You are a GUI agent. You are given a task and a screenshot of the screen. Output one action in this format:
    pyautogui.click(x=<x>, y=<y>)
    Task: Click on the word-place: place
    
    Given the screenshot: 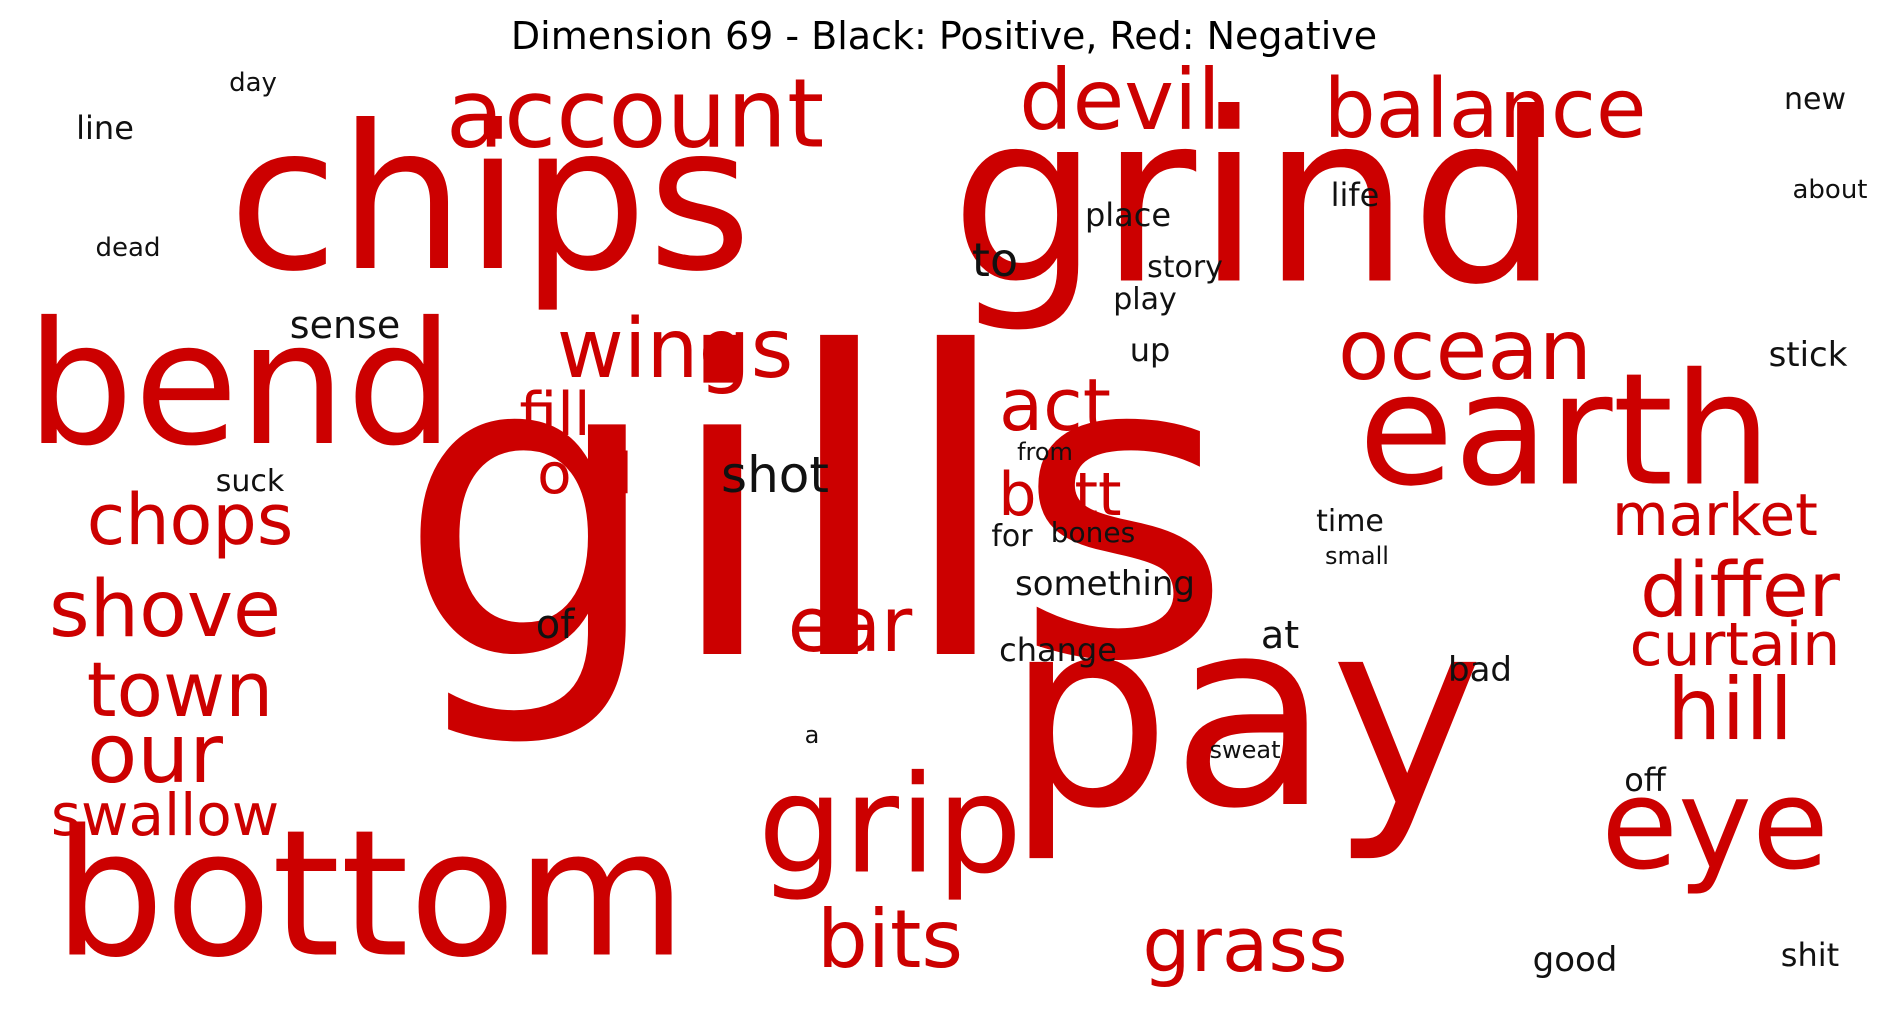 What is the action you would take?
    pyautogui.click(x=1128, y=215)
    